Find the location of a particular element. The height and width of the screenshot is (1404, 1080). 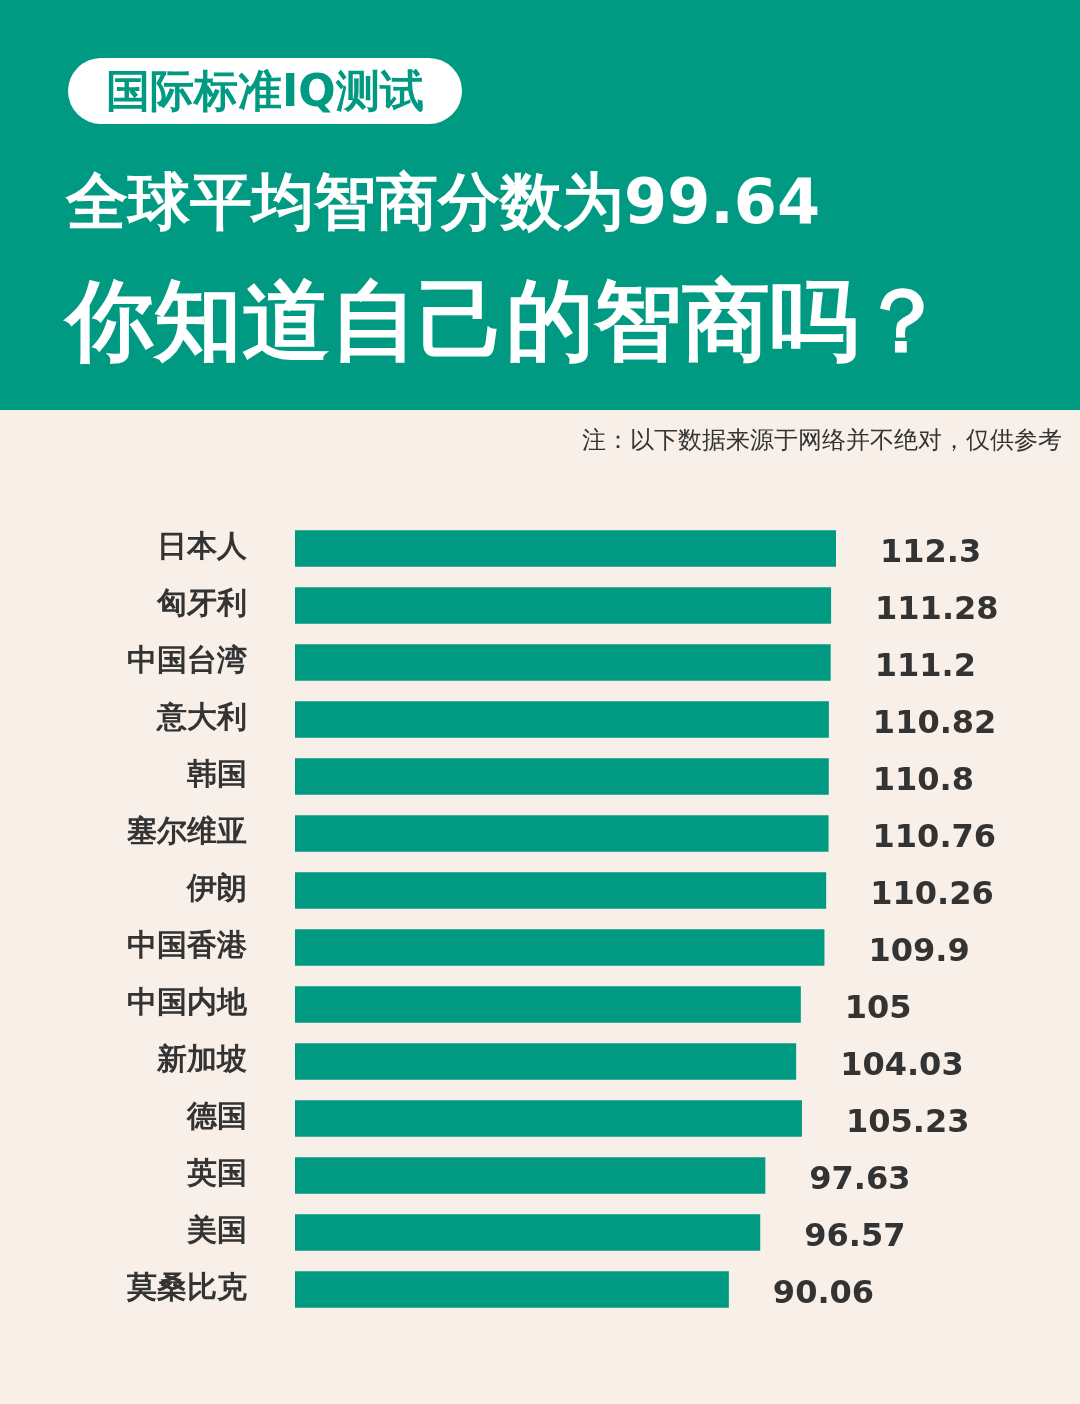

data-label: 90.06 is located at coordinates (823, 1291).